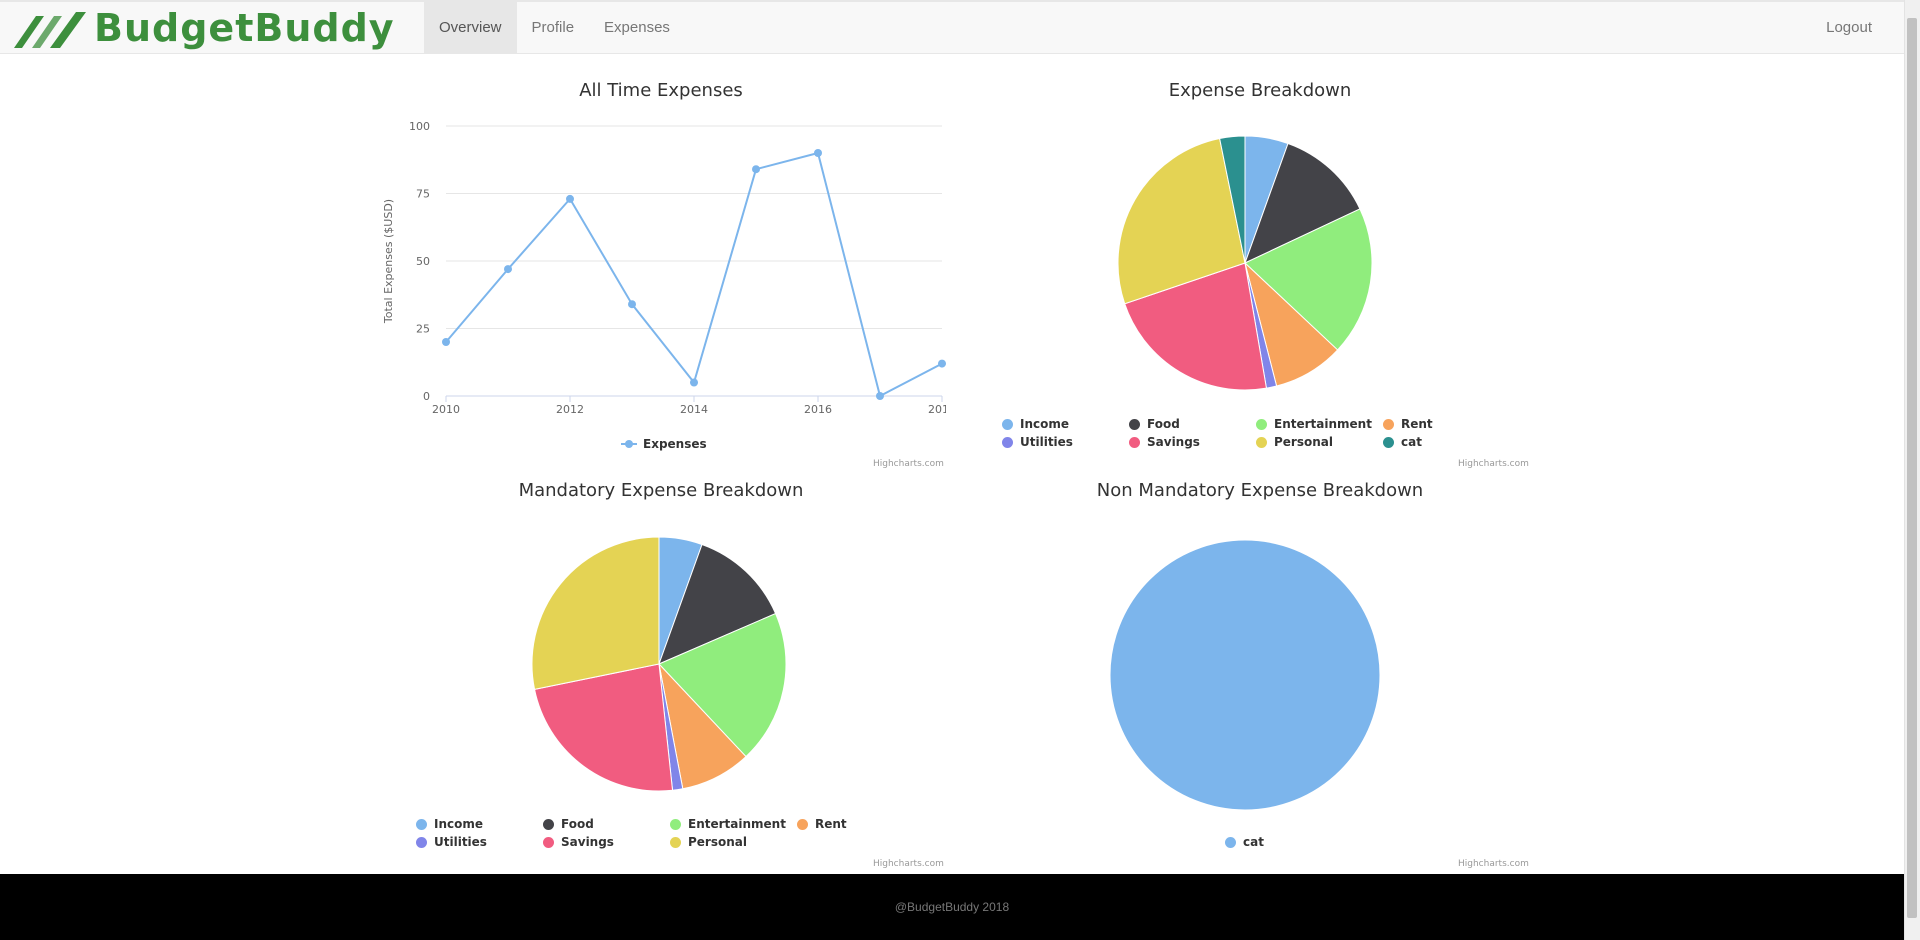 The height and width of the screenshot is (940, 1920). What do you see at coordinates (470, 27) in the screenshot?
I see `nav-overview: Overview` at bounding box center [470, 27].